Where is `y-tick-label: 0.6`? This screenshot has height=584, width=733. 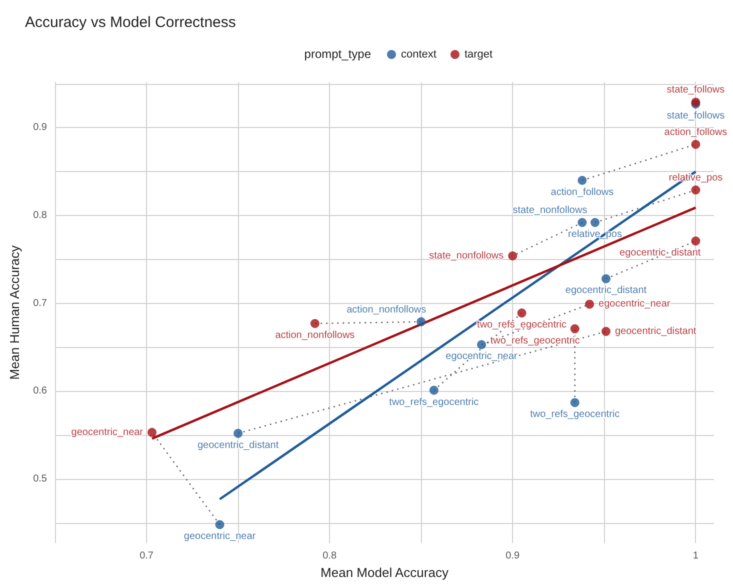
y-tick-label: 0.6 is located at coordinates (40, 391).